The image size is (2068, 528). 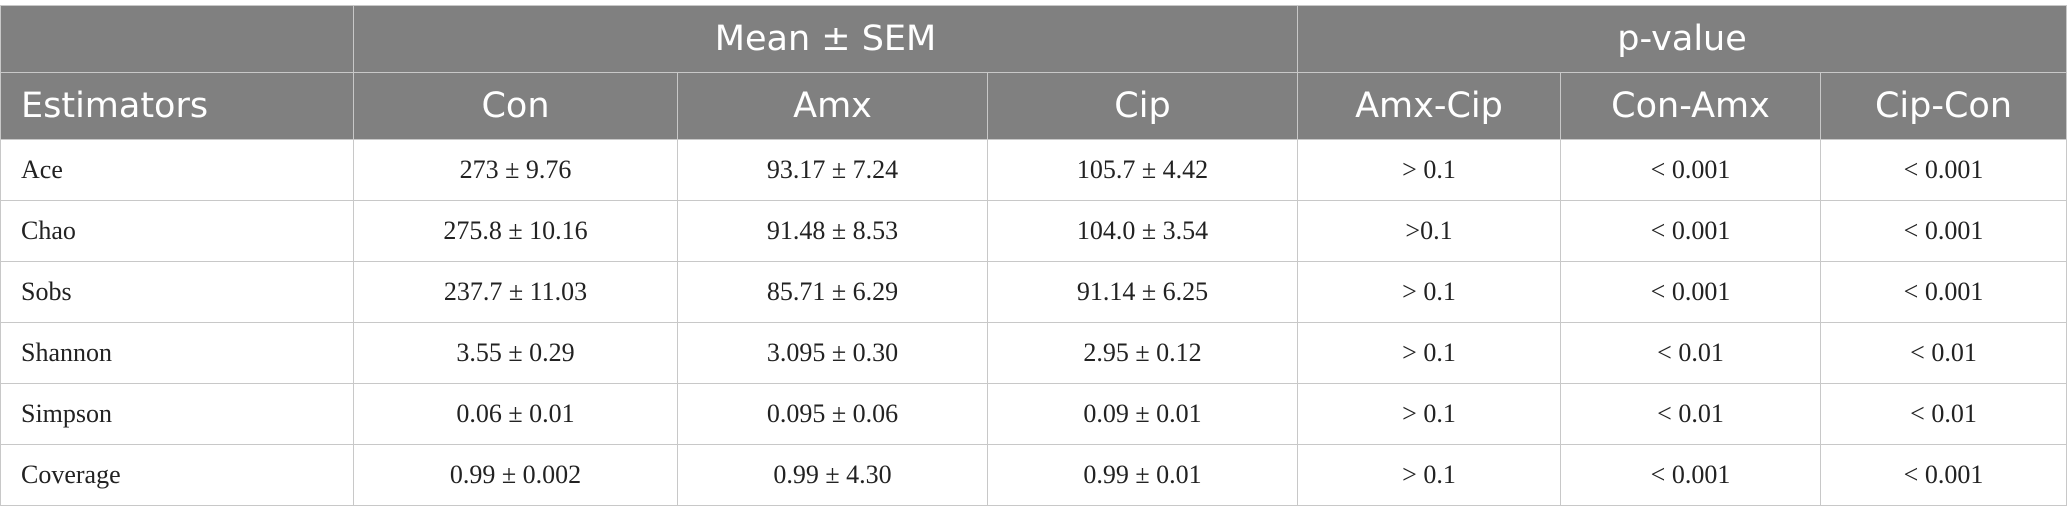 What do you see at coordinates (832, 353) in the screenshot?
I see `cell: 3.095 ± 0.30` at bounding box center [832, 353].